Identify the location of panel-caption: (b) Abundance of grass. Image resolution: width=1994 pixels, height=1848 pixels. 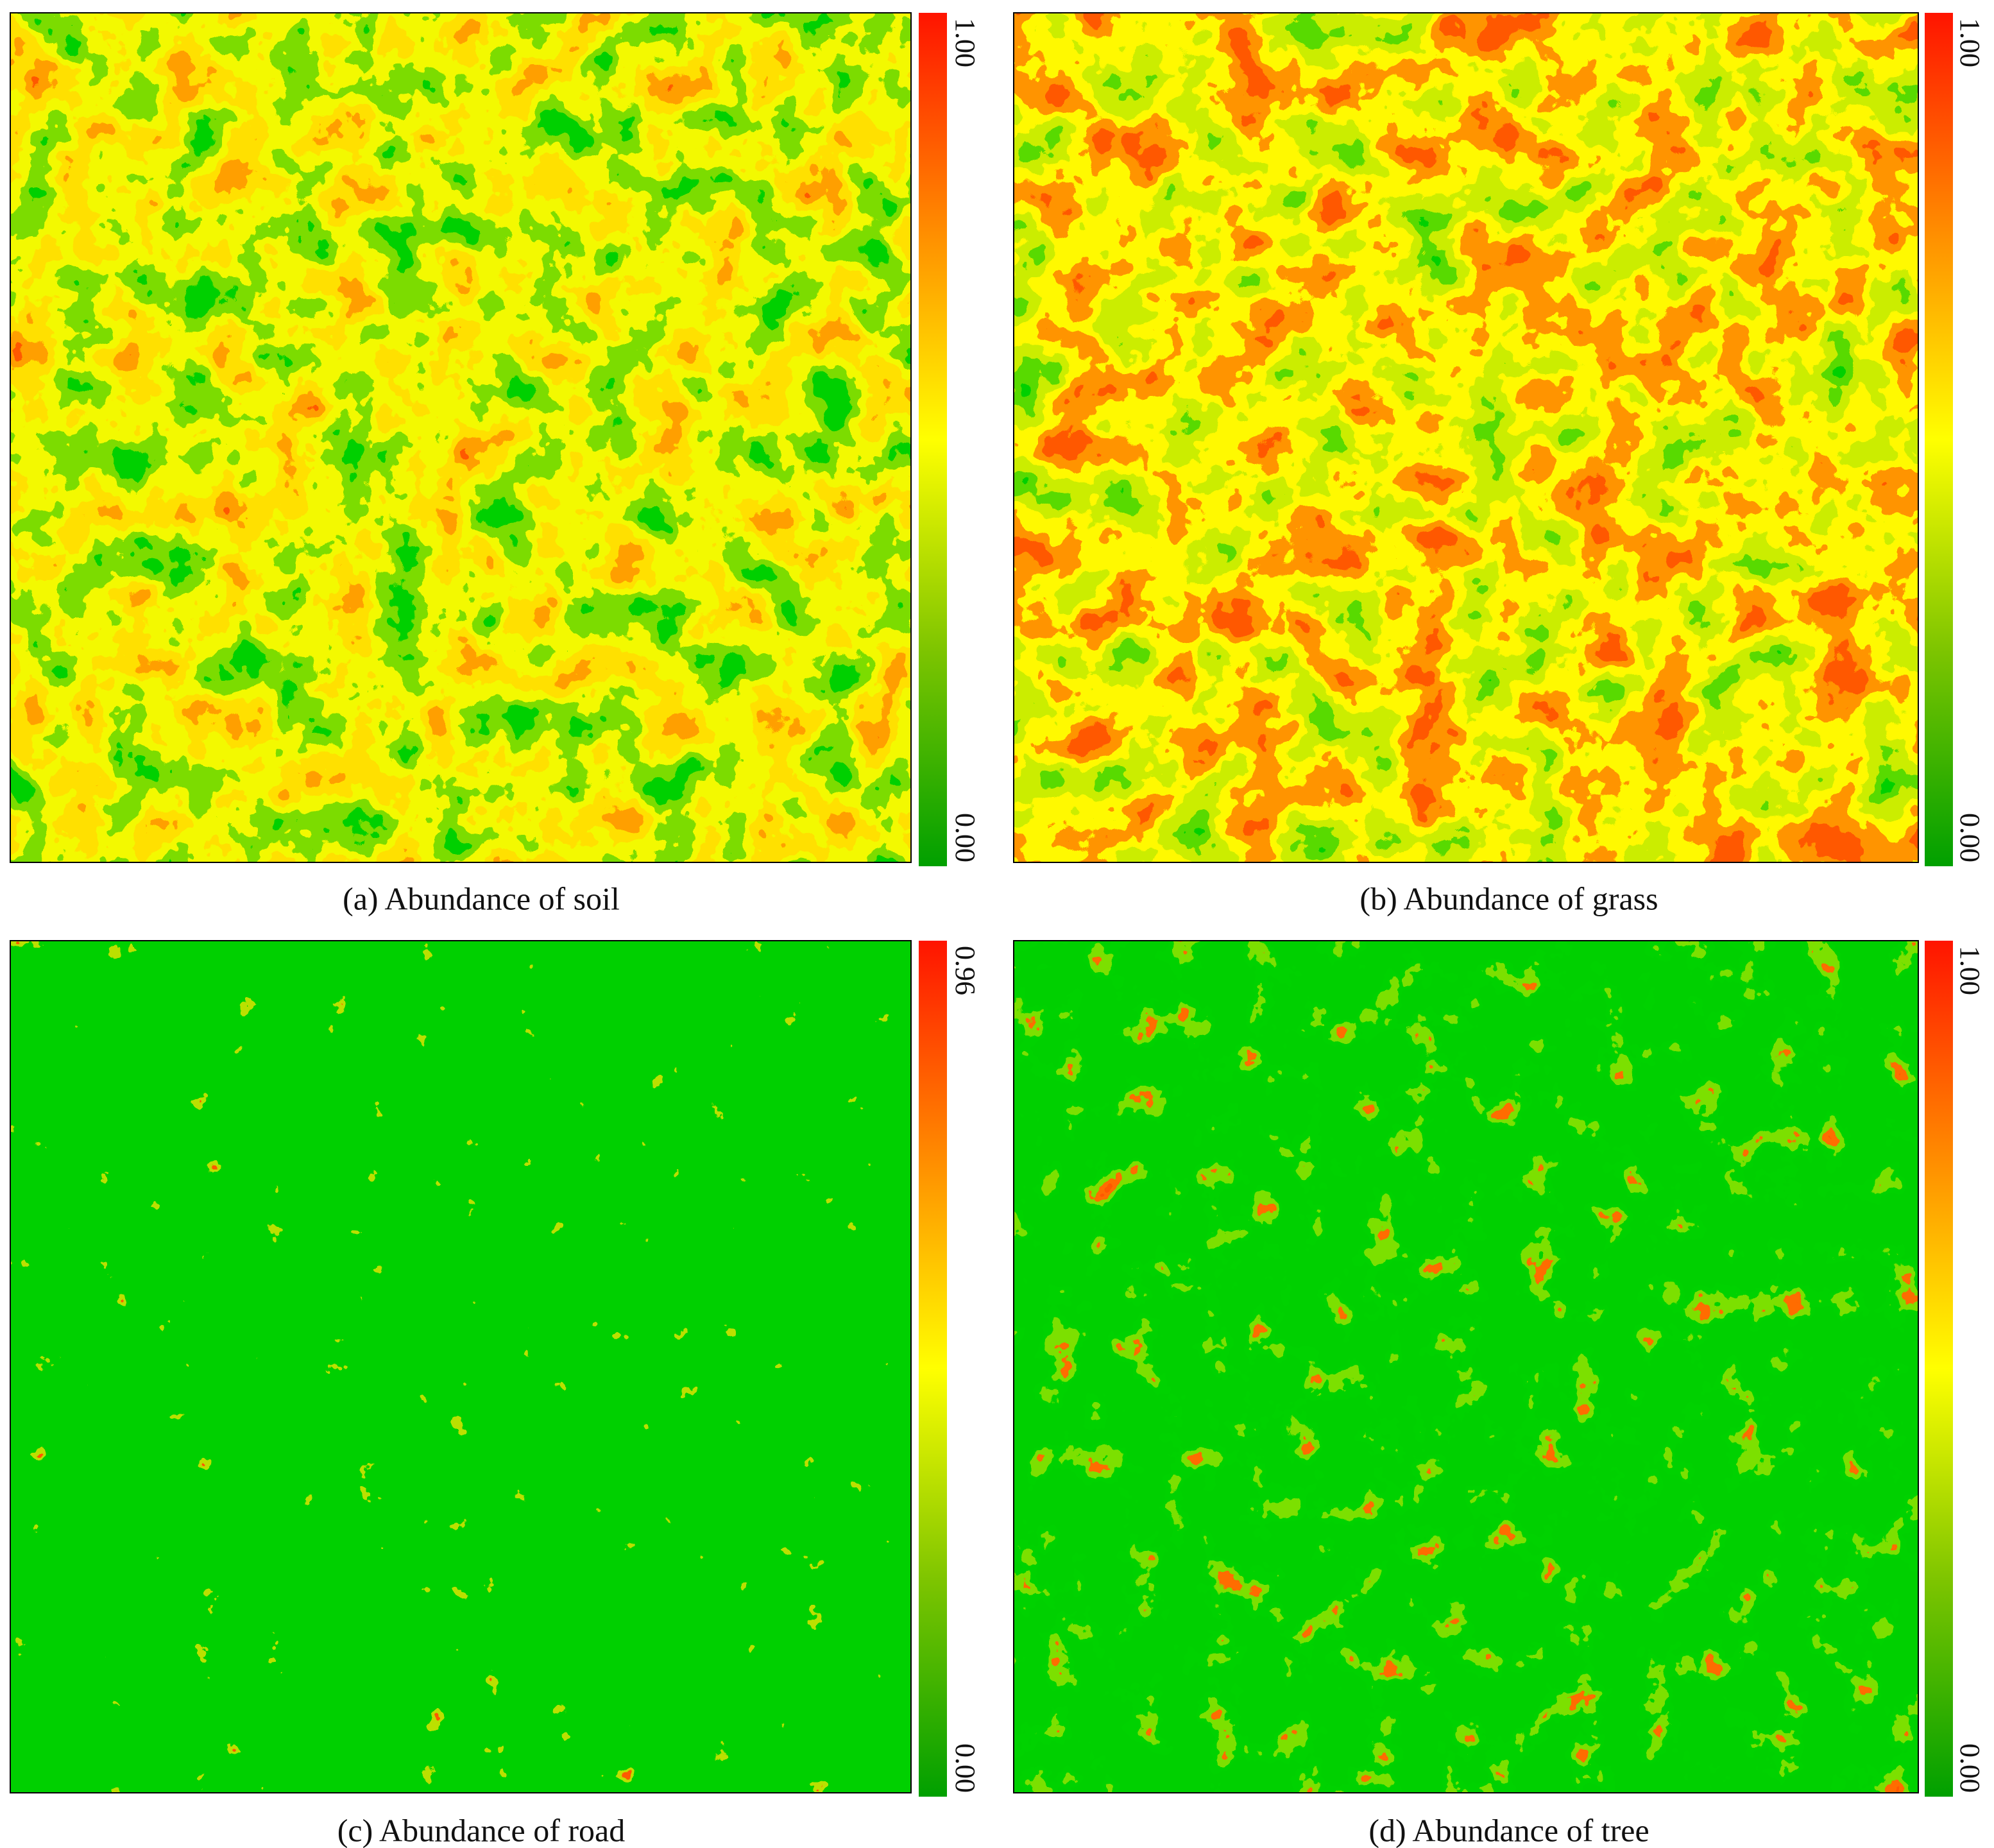
(1508, 898).